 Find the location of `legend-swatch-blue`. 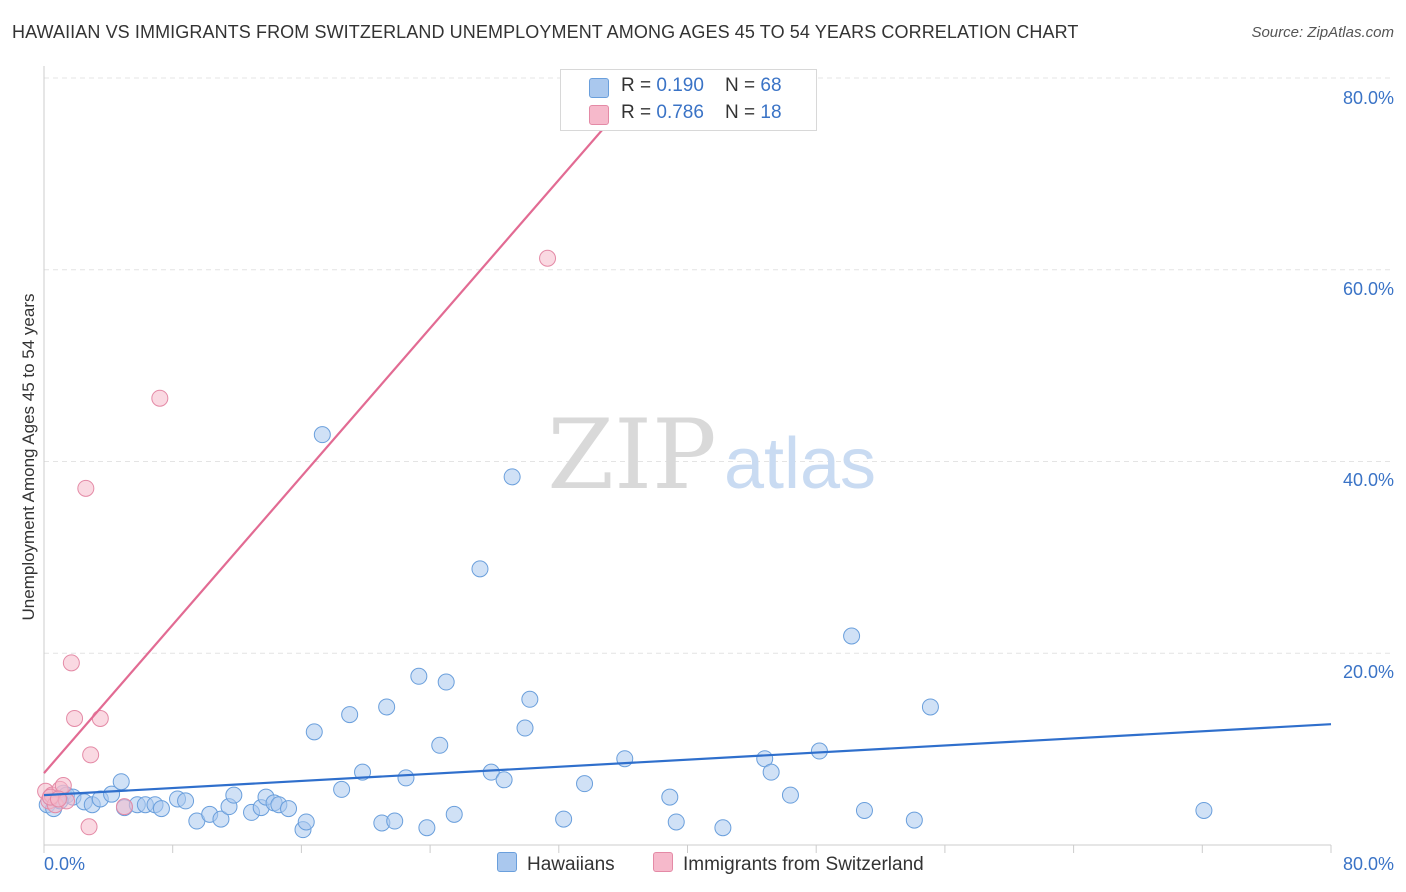

legend-swatch-blue is located at coordinates (599, 88).